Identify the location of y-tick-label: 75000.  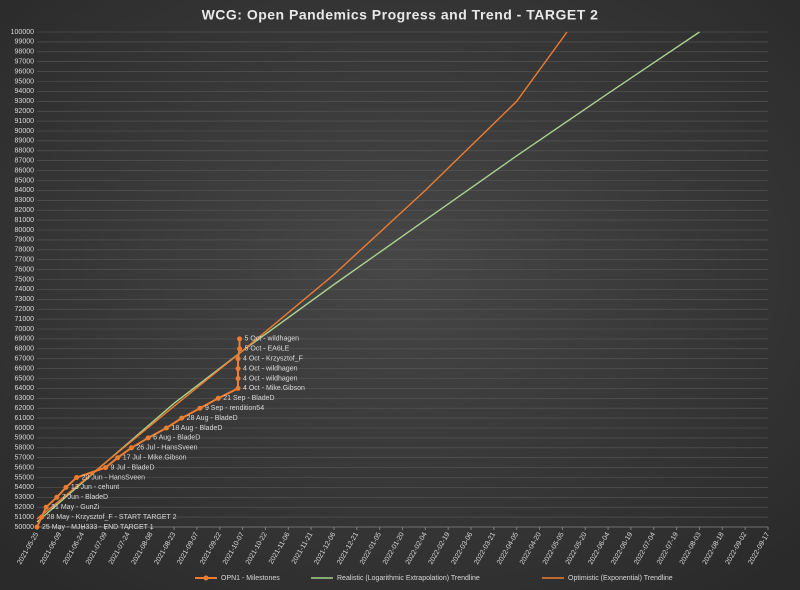
(25, 279).